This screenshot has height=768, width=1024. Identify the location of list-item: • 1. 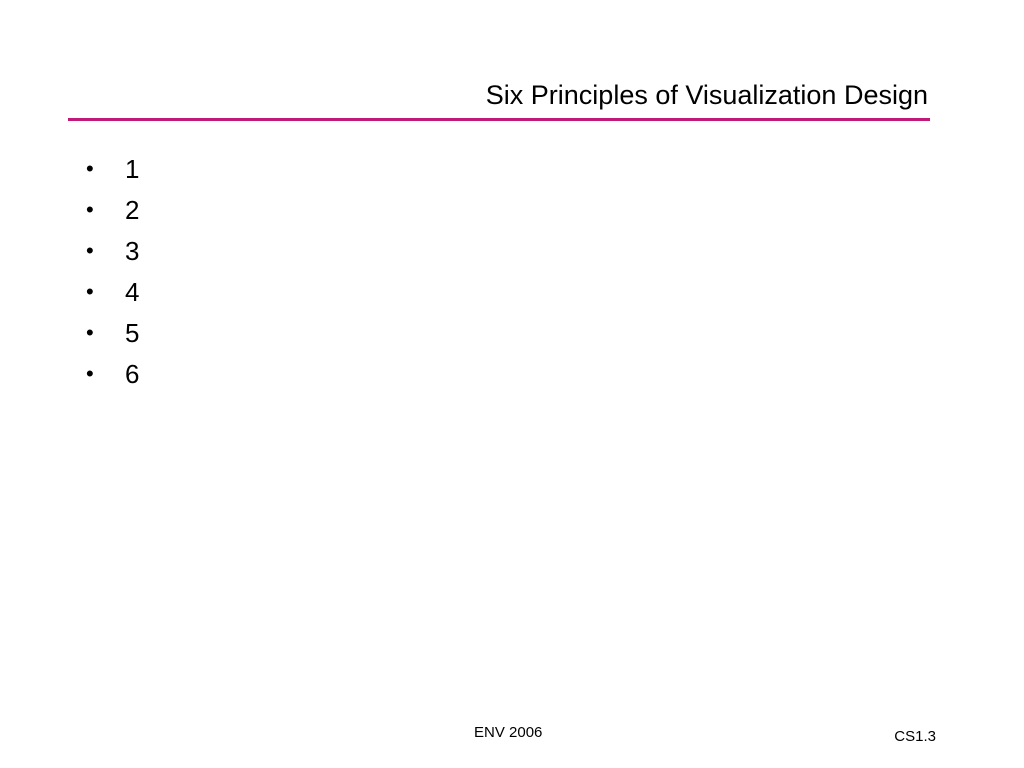
(112, 170).